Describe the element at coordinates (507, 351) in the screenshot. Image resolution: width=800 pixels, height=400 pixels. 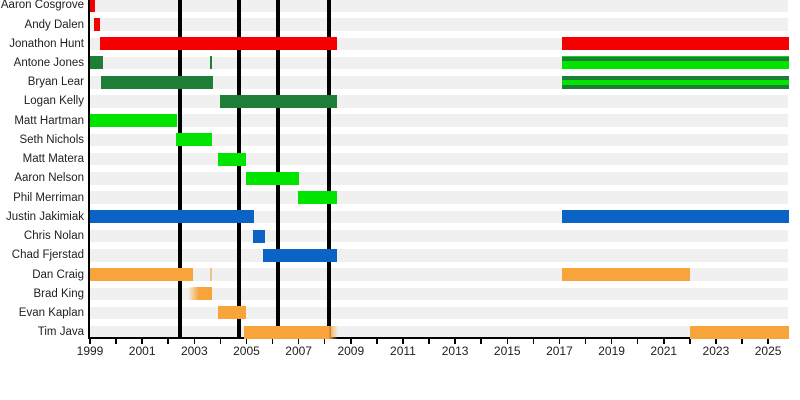
I see `axis-year-label: 2015` at that location.